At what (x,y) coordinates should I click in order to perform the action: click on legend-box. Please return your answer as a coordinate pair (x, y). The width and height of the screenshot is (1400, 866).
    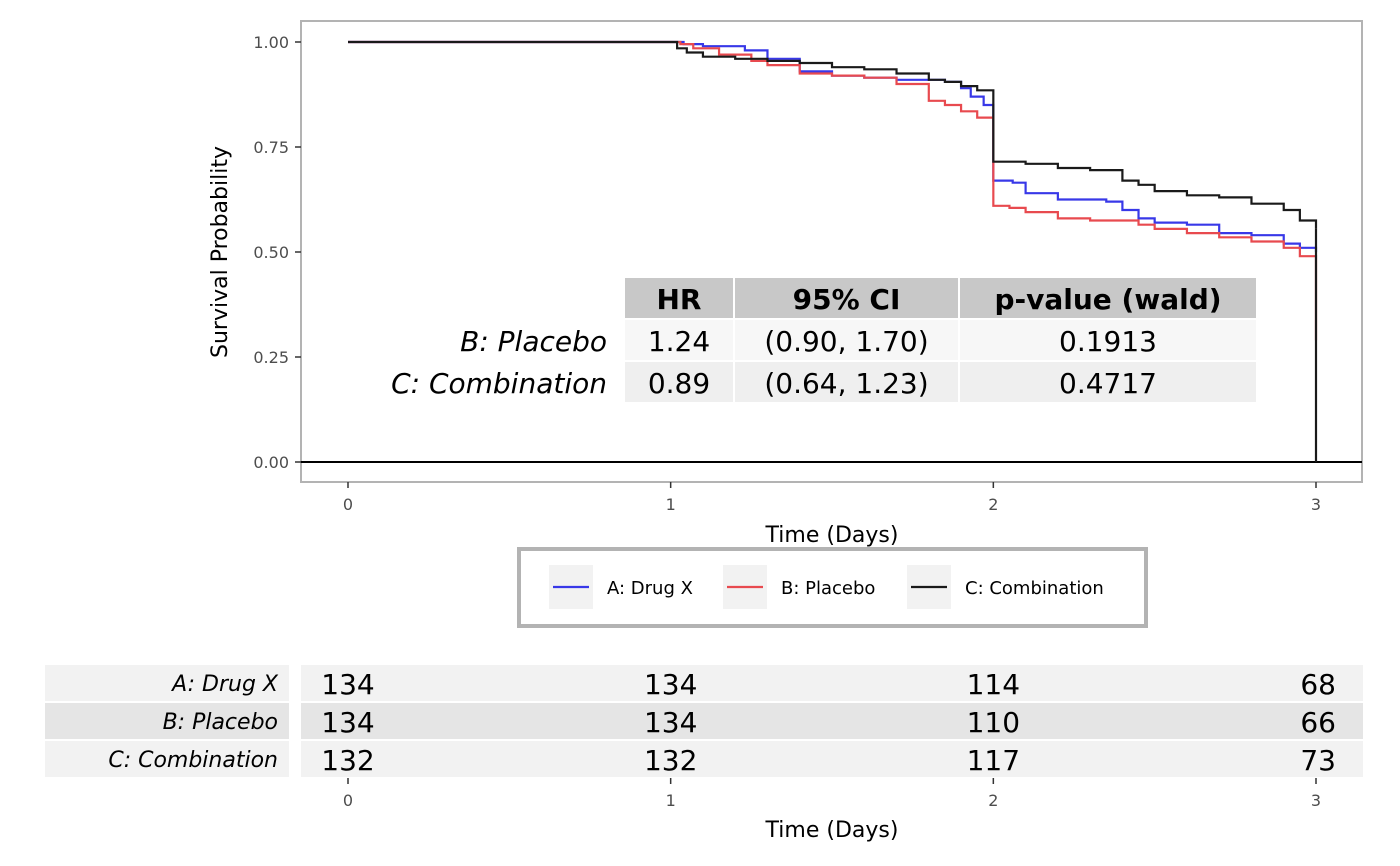
    Looking at the image, I should click on (832, 587).